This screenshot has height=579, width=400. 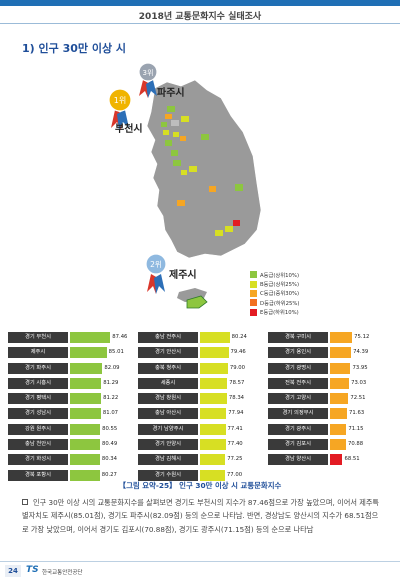 I want to click on bar-label: 경기 평택시, so click(x=38, y=399).